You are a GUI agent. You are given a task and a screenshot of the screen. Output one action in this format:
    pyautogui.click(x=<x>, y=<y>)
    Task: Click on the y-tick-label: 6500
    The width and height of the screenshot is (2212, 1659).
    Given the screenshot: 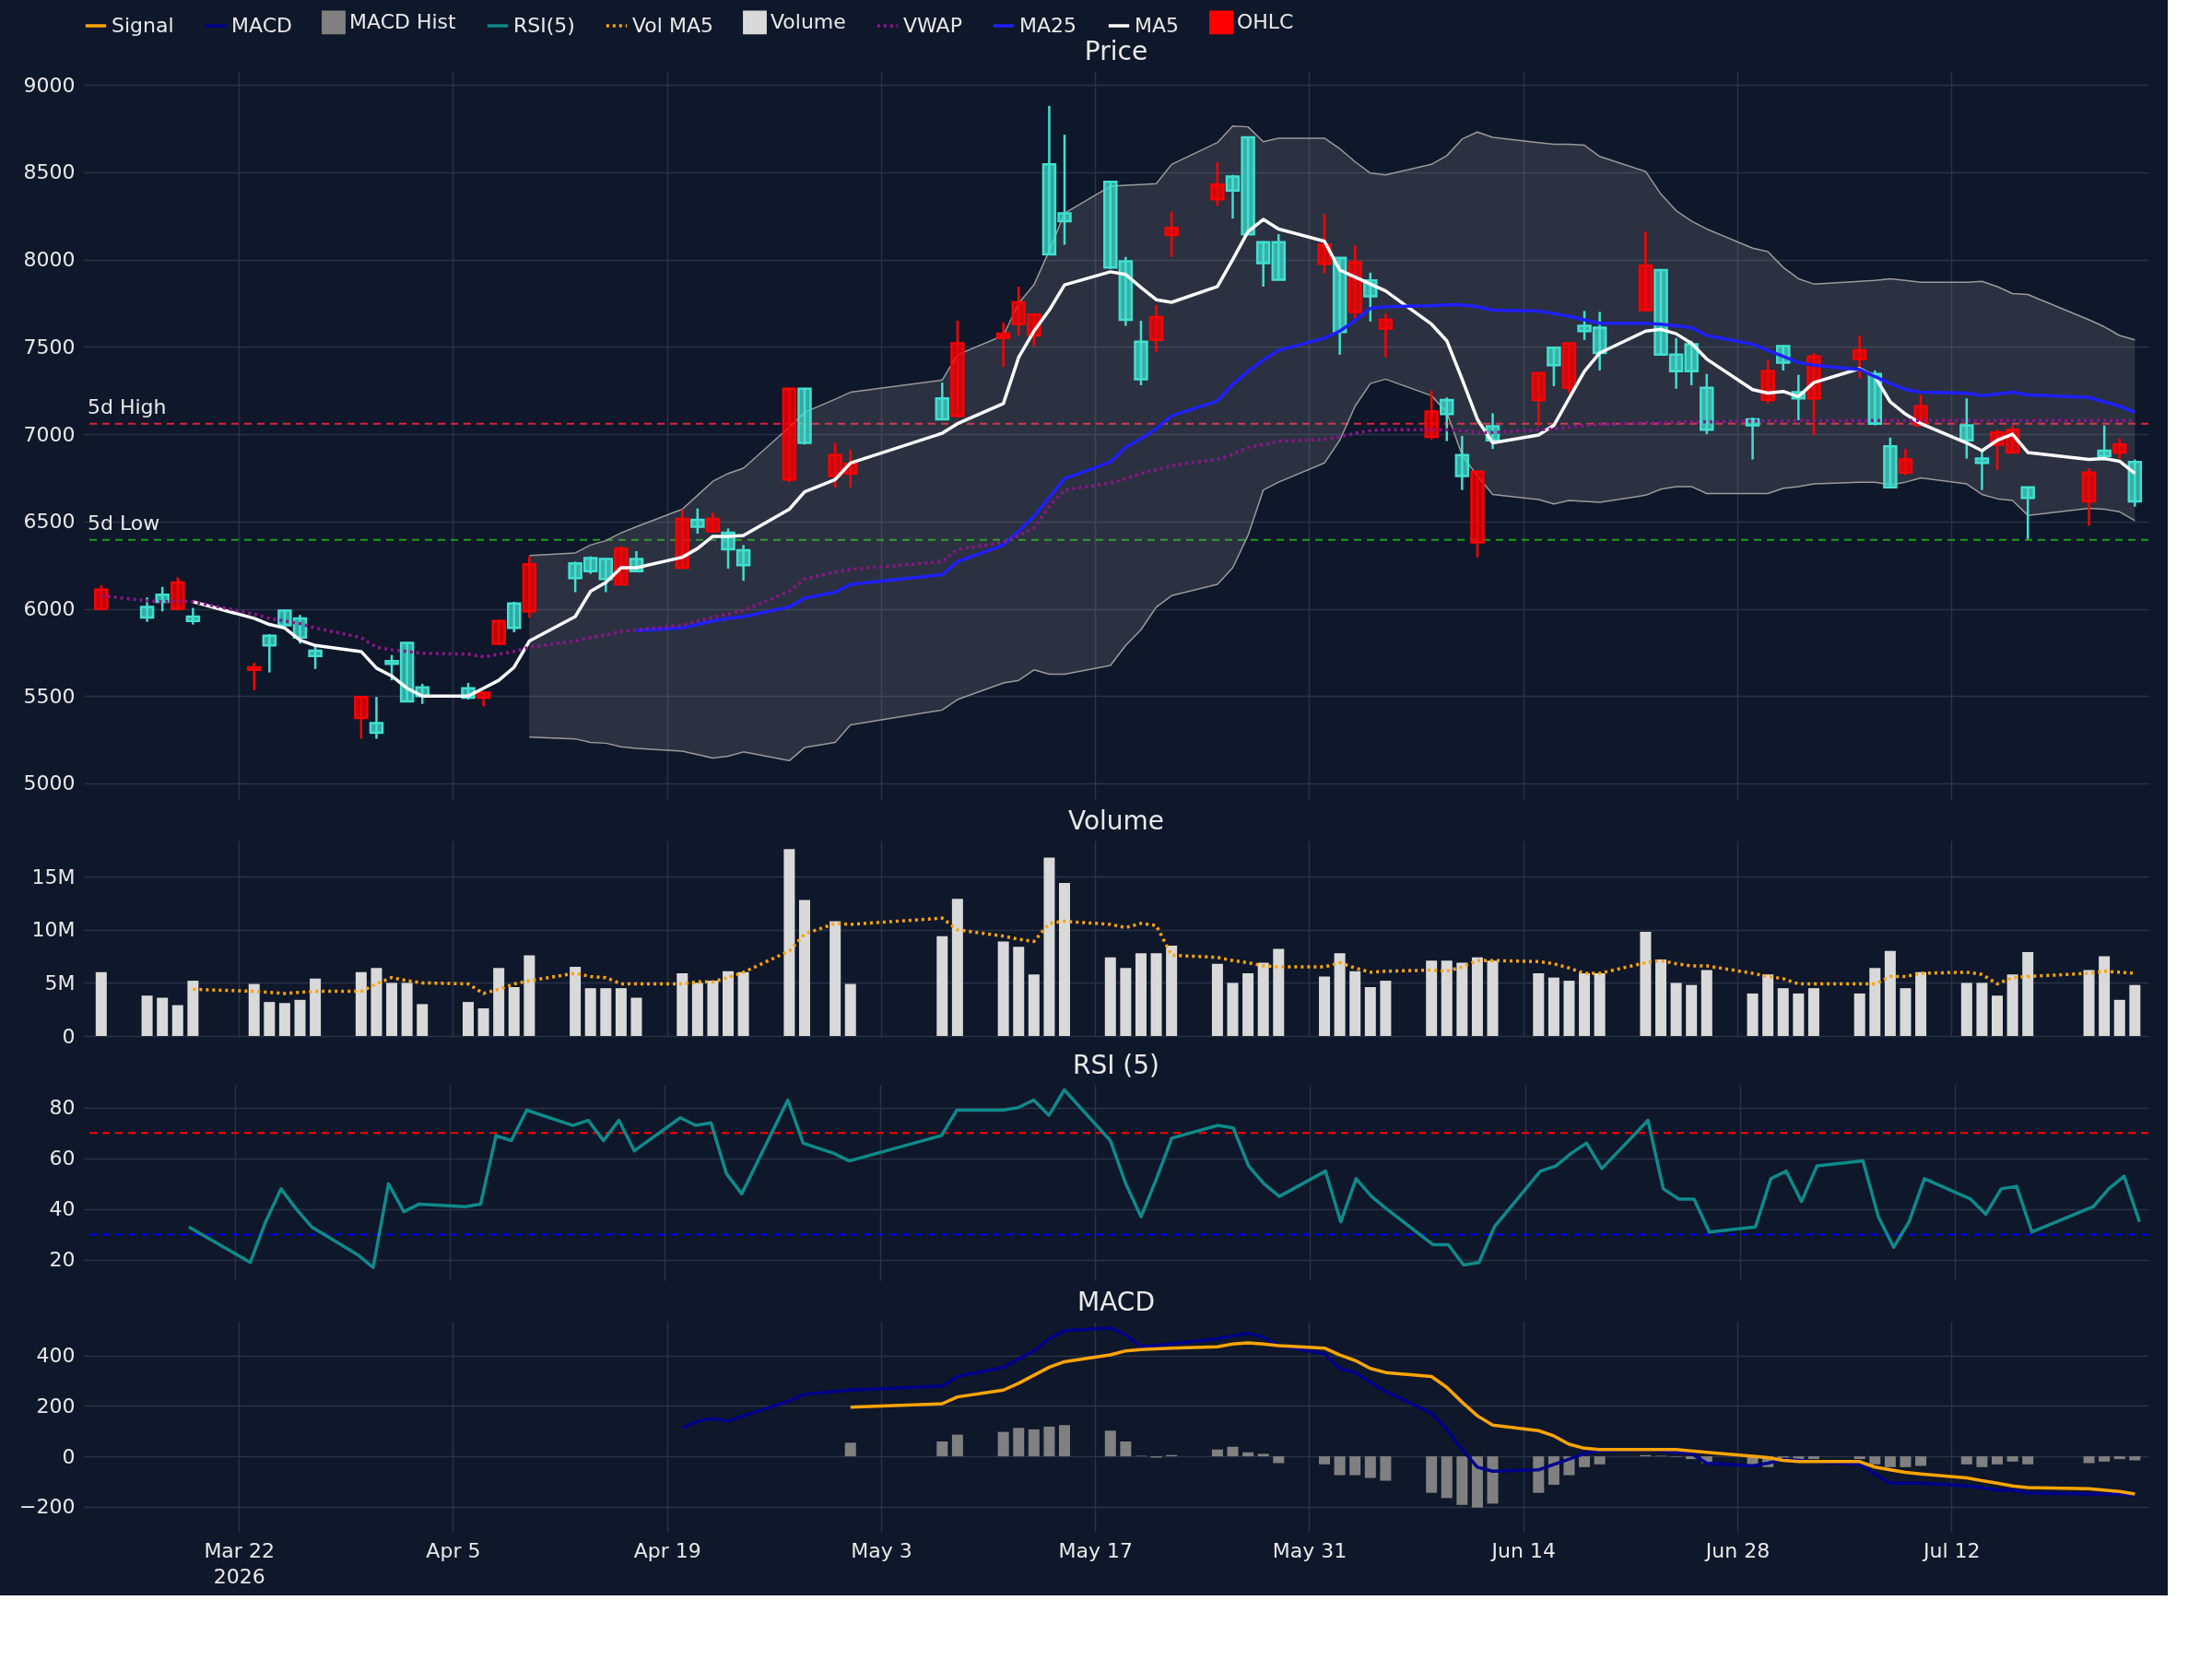 What is the action you would take?
    pyautogui.click(x=49, y=522)
    